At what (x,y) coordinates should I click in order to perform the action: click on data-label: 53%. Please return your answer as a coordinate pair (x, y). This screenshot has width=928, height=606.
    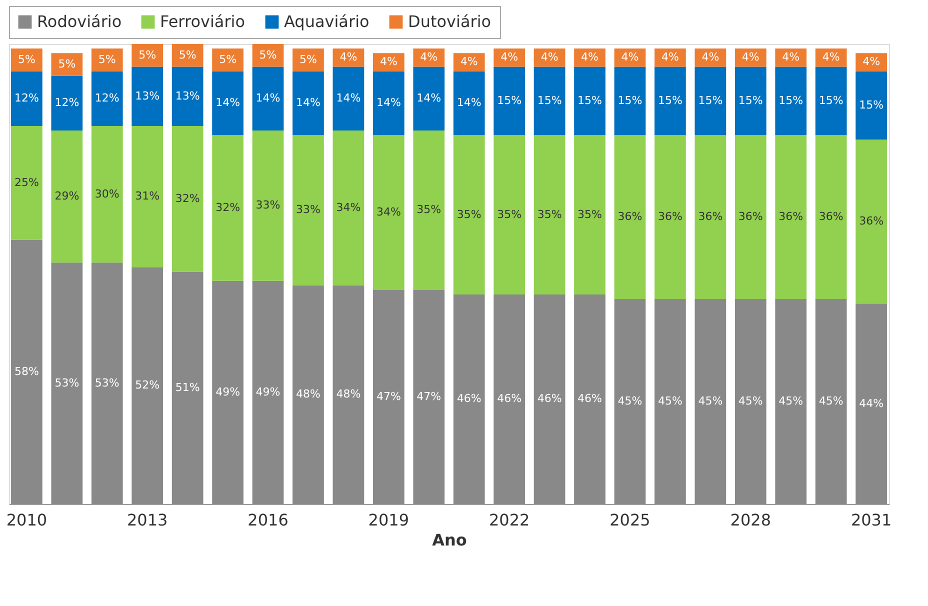
    Looking at the image, I should click on (67, 383).